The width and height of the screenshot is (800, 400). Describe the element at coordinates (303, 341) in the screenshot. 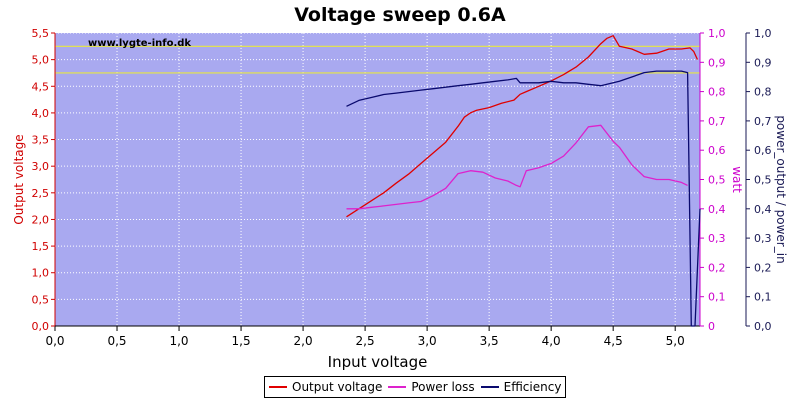

I see `x-tick-label: 2,0` at that location.